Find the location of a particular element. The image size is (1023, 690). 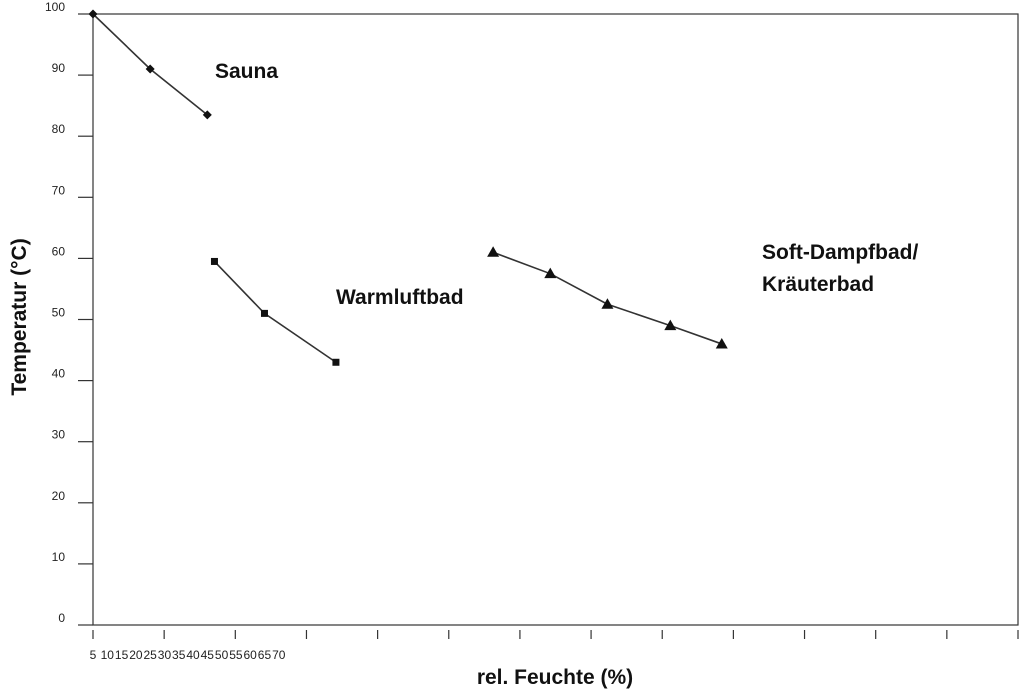

x-tick-label: 10 is located at coordinates (108, 655).